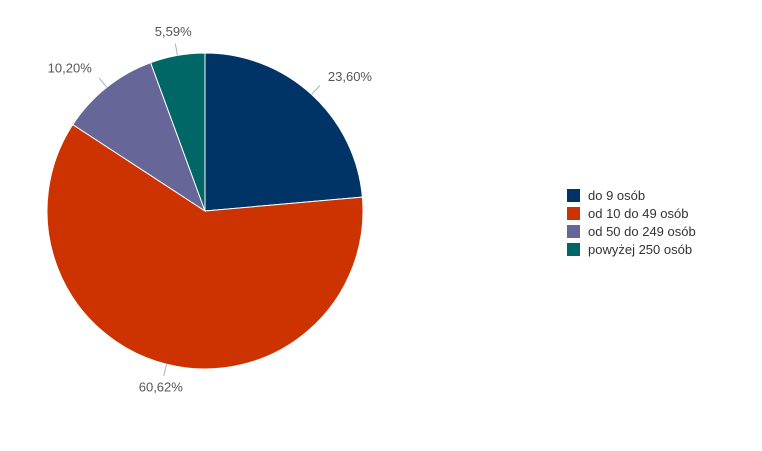 The height and width of the screenshot is (451, 762). What do you see at coordinates (642, 231) in the screenshot?
I see `legend-label-3: od 50 do 249 osób` at bounding box center [642, 231].